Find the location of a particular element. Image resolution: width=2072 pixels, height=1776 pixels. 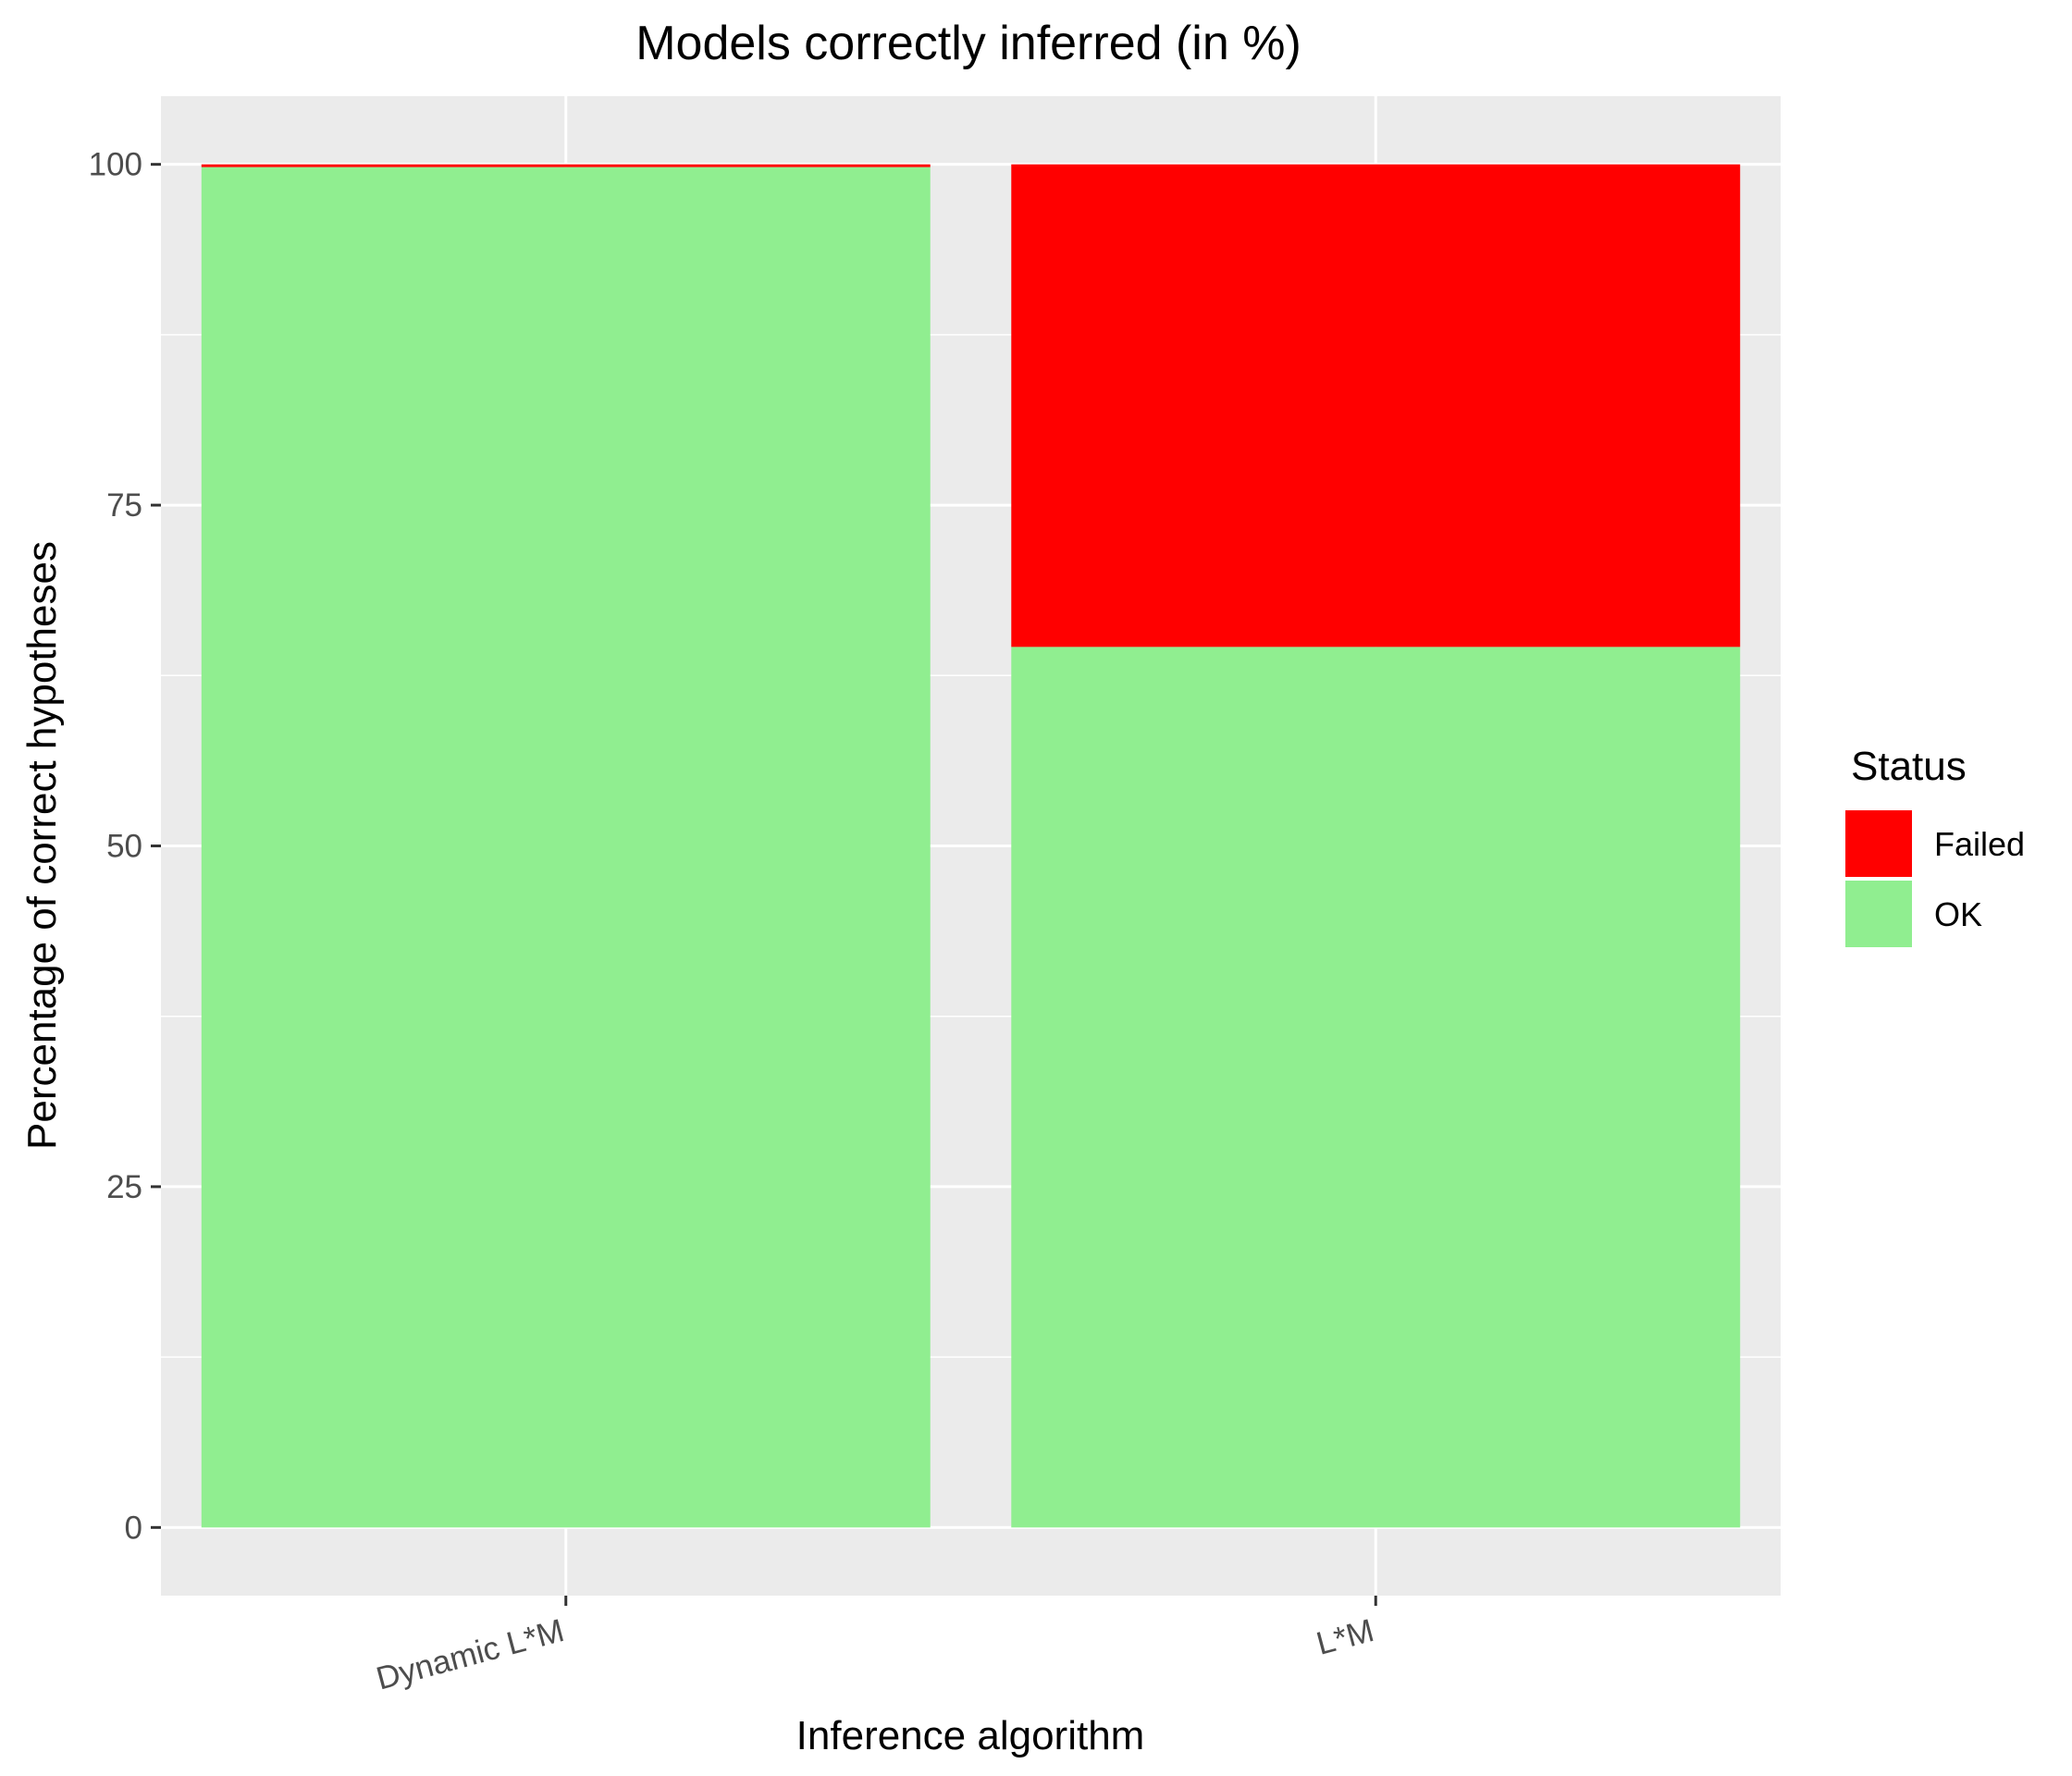

y-tick-label: 25 is located at coordinates (124, 1187).